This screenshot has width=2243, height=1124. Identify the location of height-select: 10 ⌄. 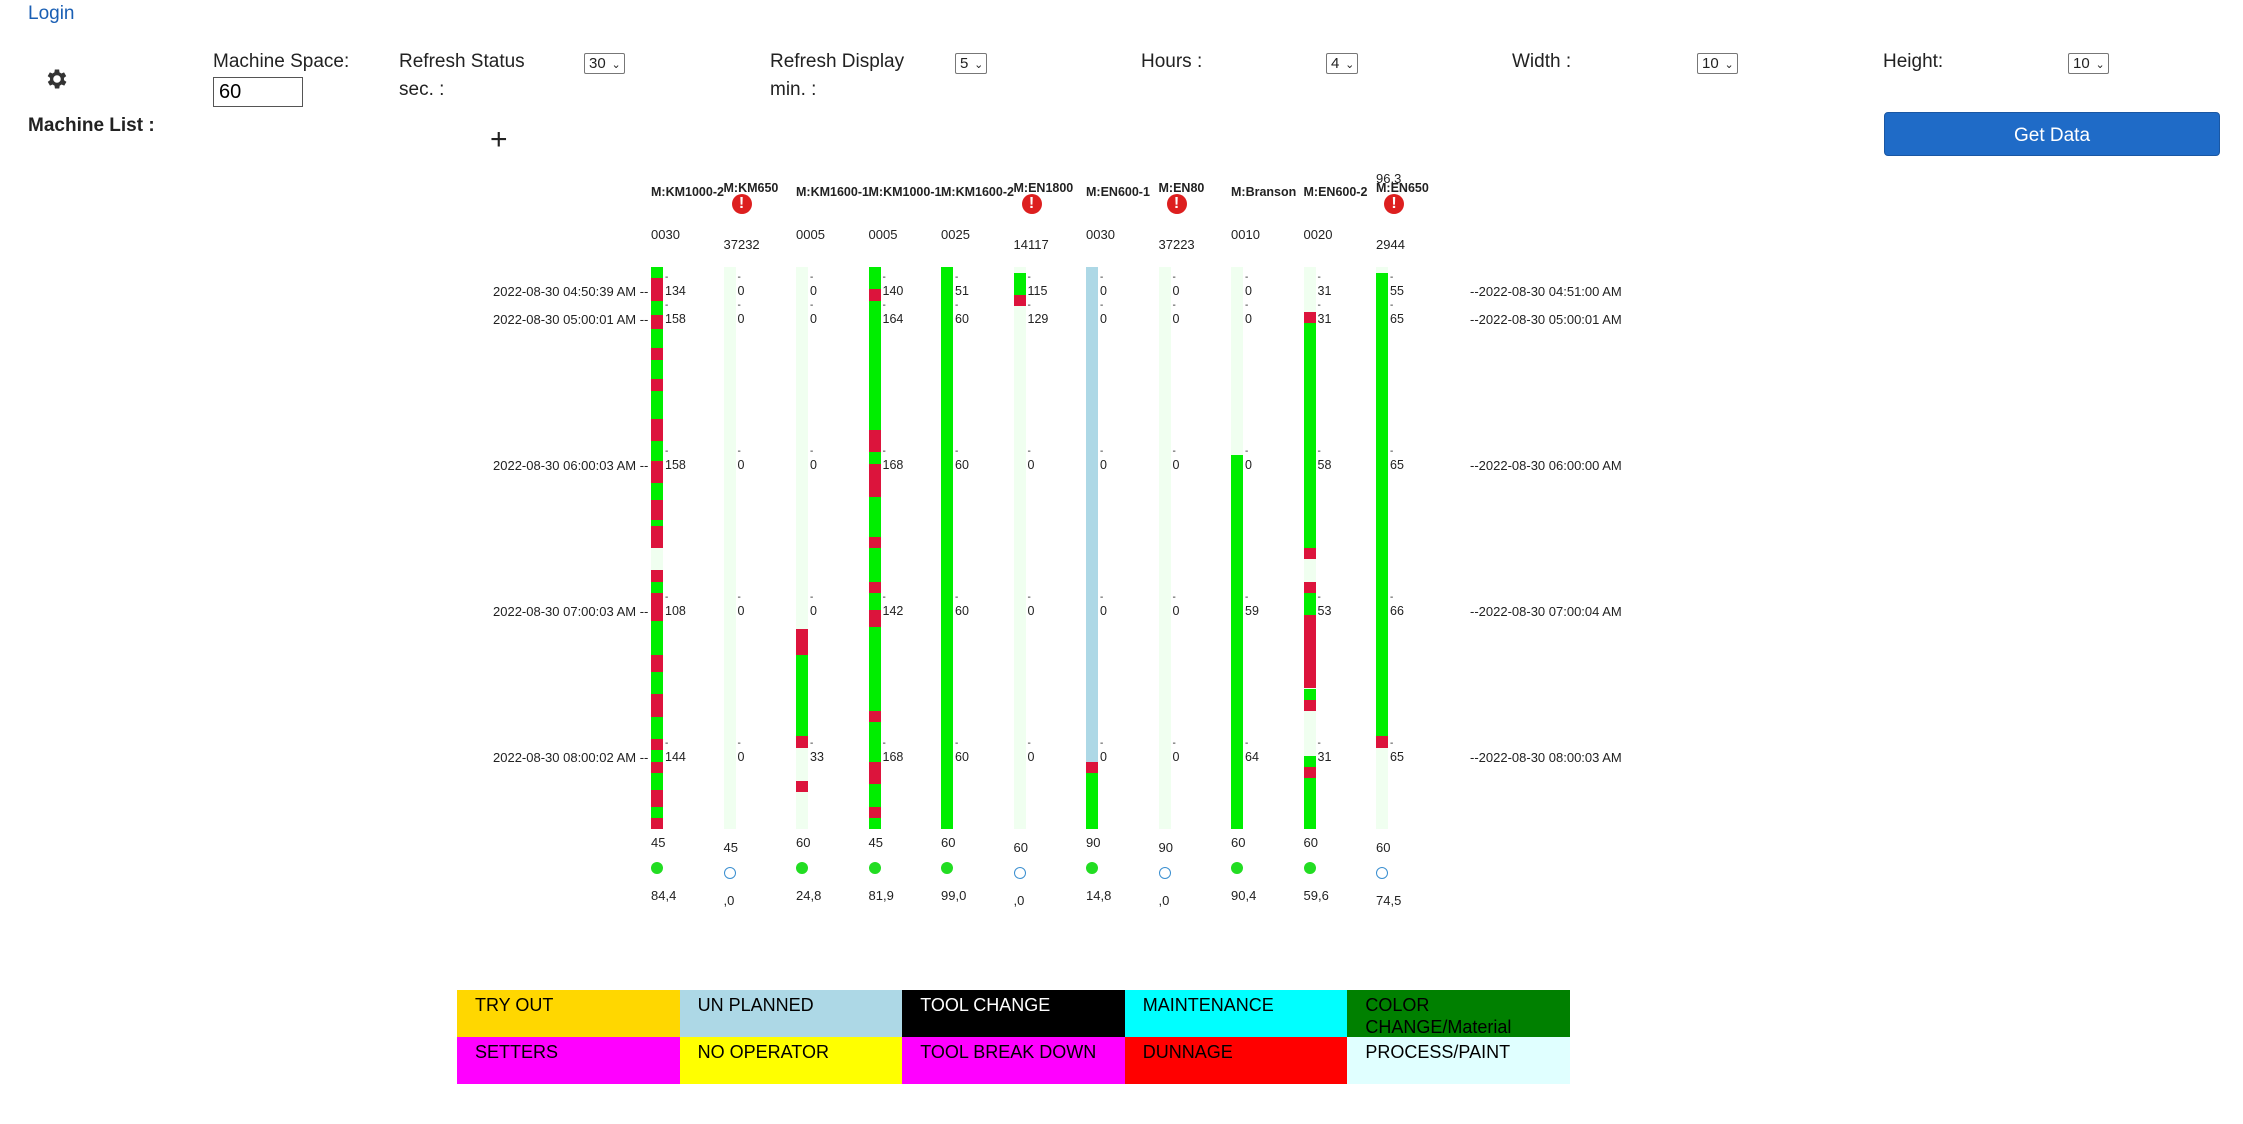
(2088, 63).